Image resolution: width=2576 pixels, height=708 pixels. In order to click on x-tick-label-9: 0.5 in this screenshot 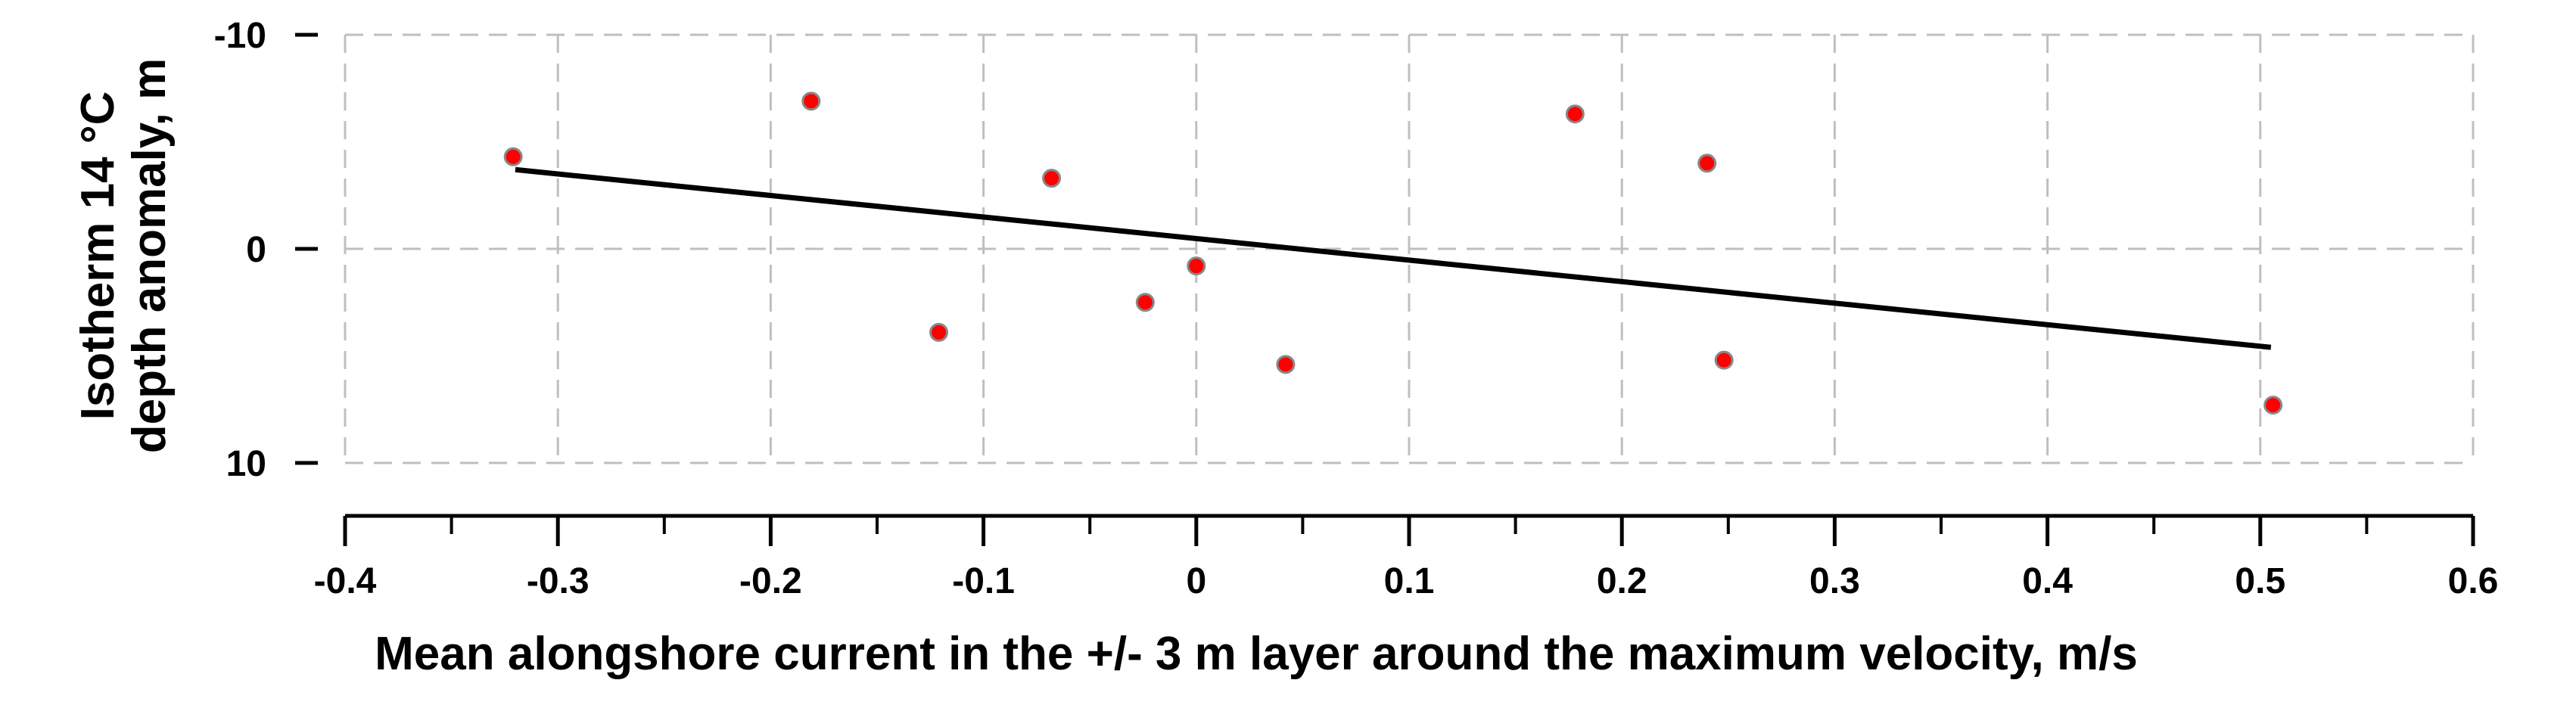, I will do `click(2260, 581)`.